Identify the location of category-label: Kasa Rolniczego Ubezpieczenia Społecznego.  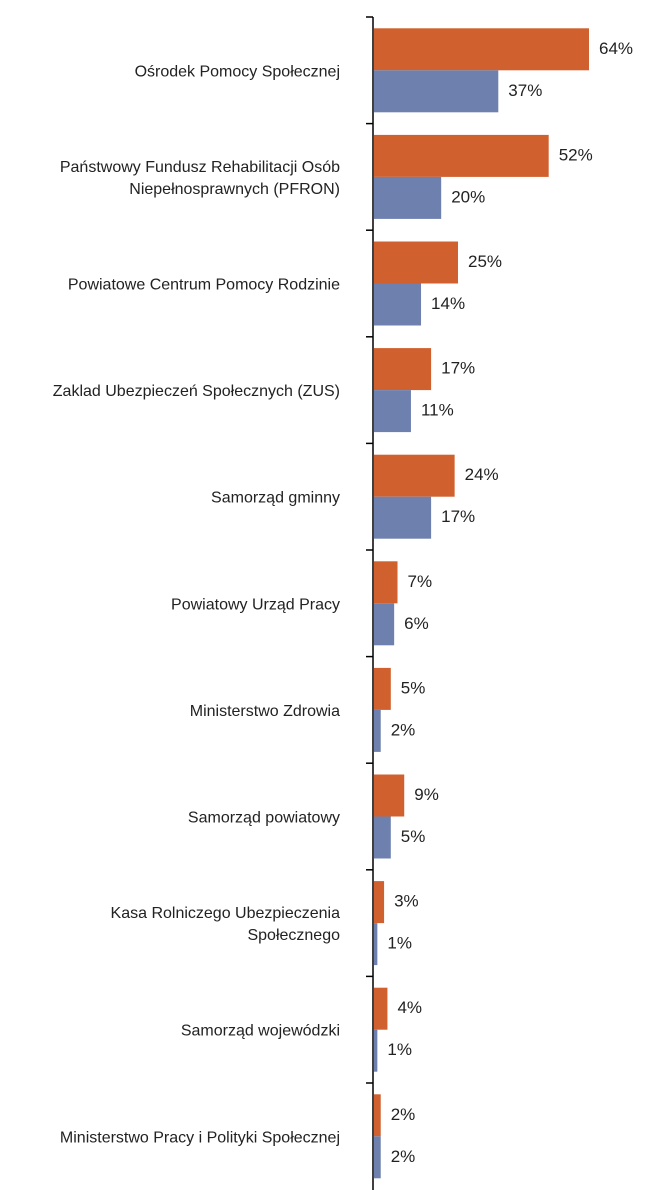
(226, 924).